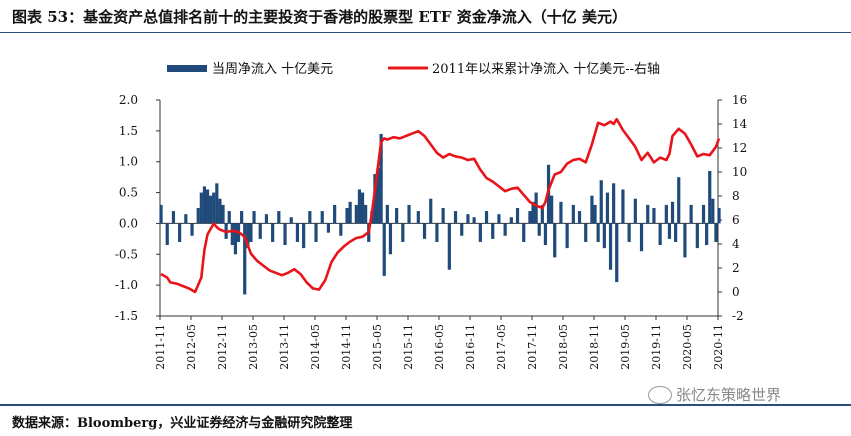 The height and width of the screenshot is (436, 851). I want to click on x-tick-label: 2020-05, so click(687, 347).